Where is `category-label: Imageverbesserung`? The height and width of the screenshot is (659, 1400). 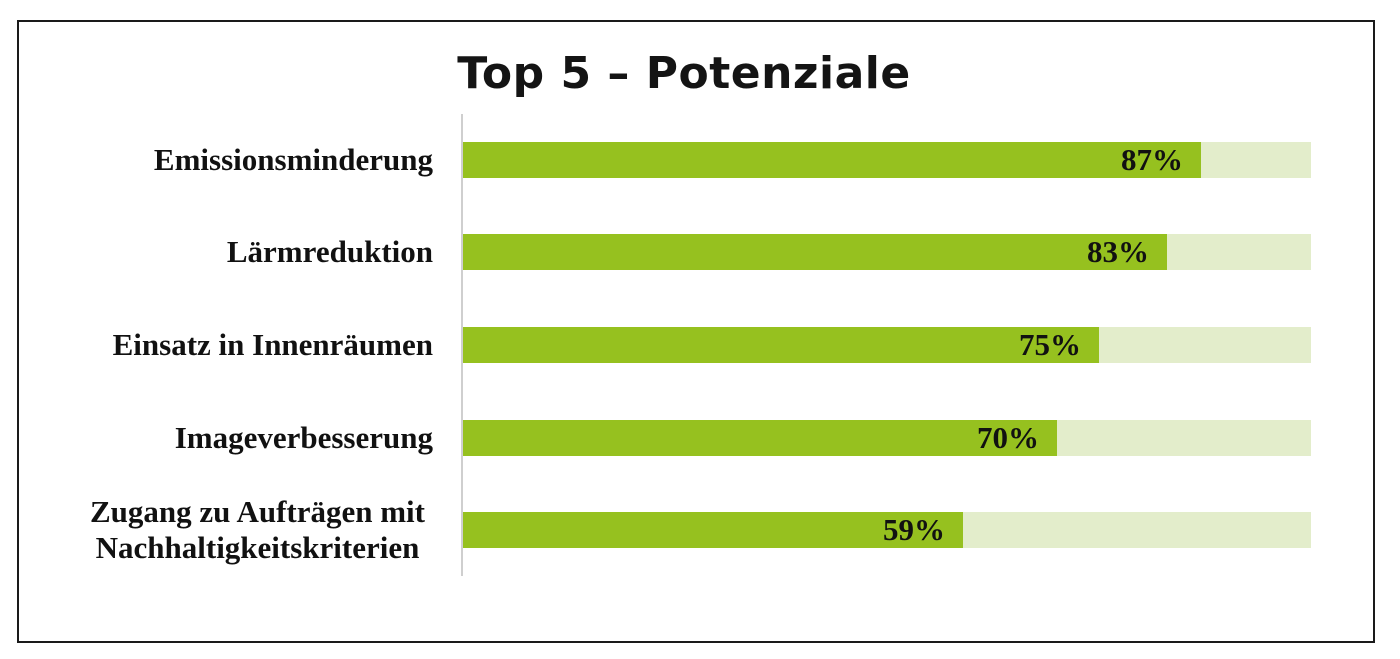
category-label: Imageverbesserung is located at coordinates (304, 438).